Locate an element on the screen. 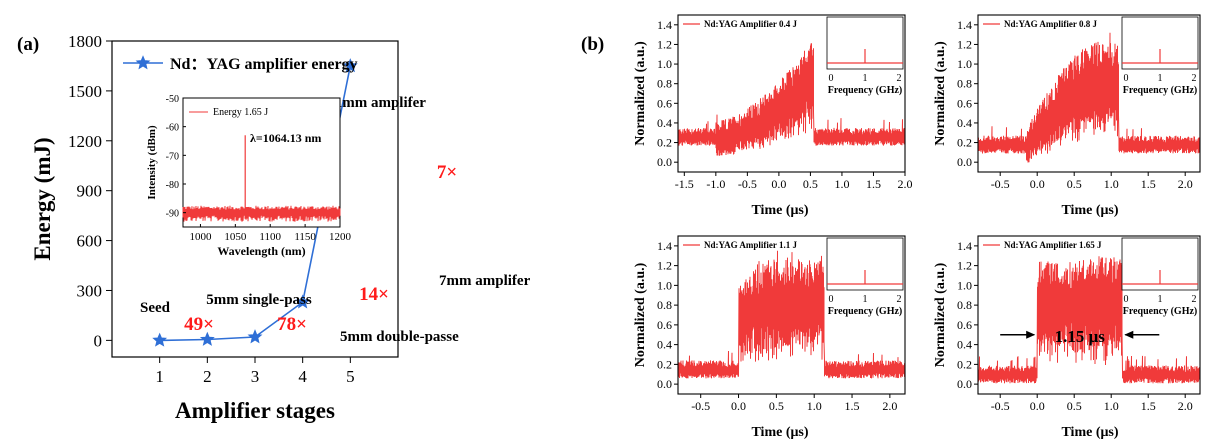 The height and width of the screenshot is (439, 1205). inset-x-tick-label: 1000 is located at coordinates (200, 237).